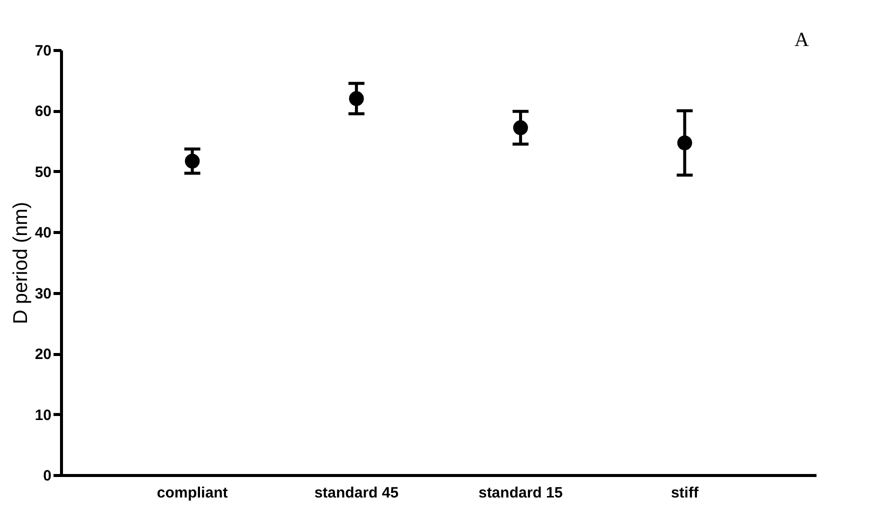 The width and height of the screenshot is (888, 507). Describe the element at coordinates (43, 355) in the screenshot. I see `y-tick-label: 20` at that location.